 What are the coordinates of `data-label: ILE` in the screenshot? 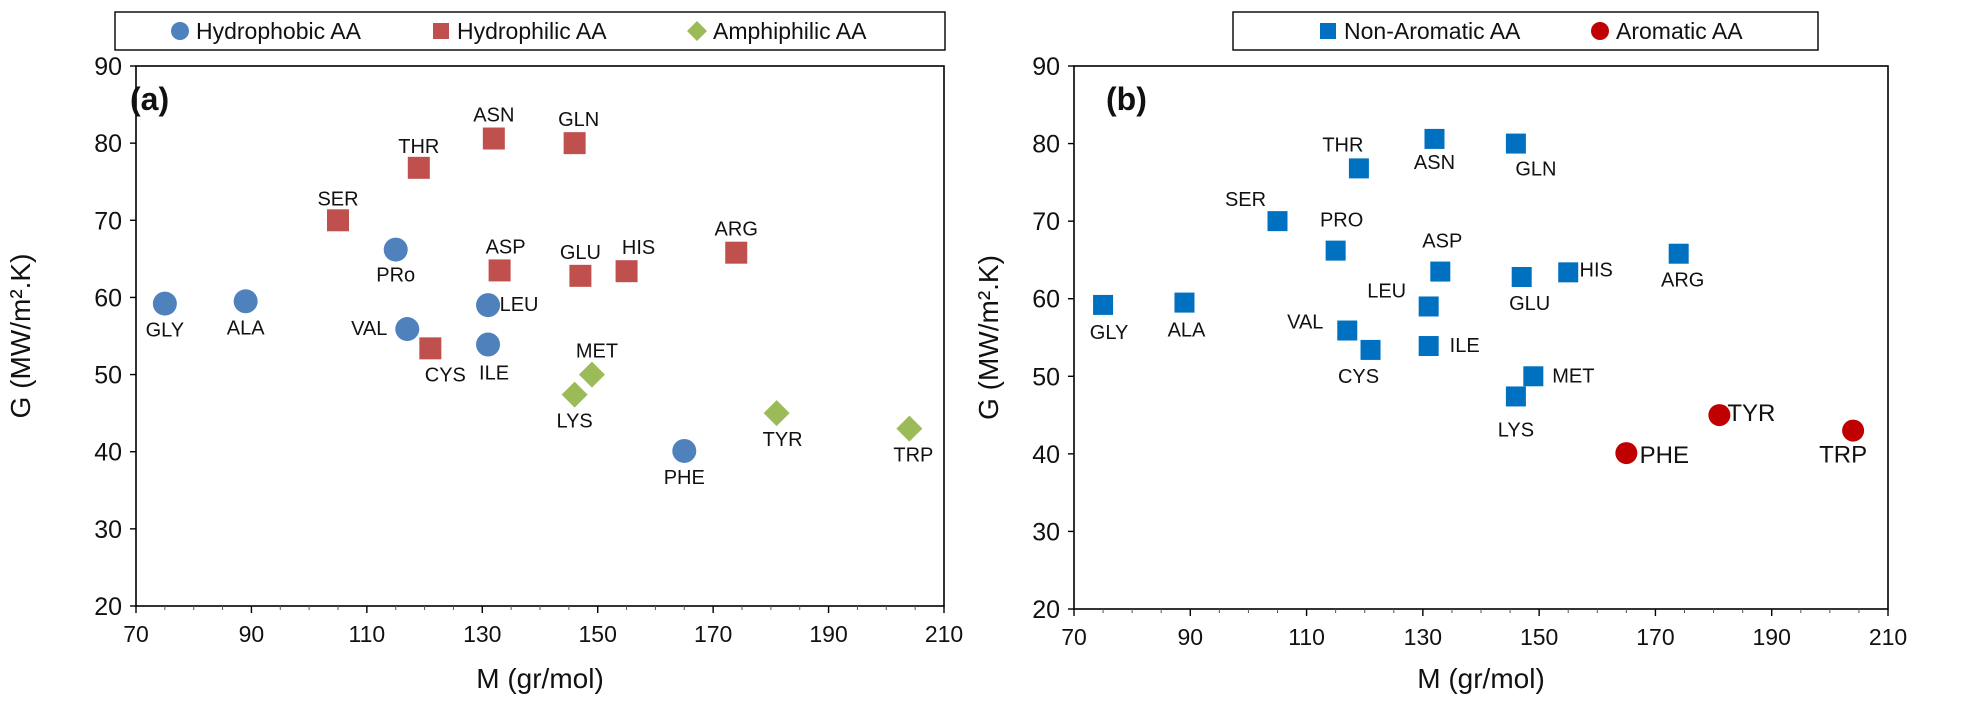 It's located at (494, 373).